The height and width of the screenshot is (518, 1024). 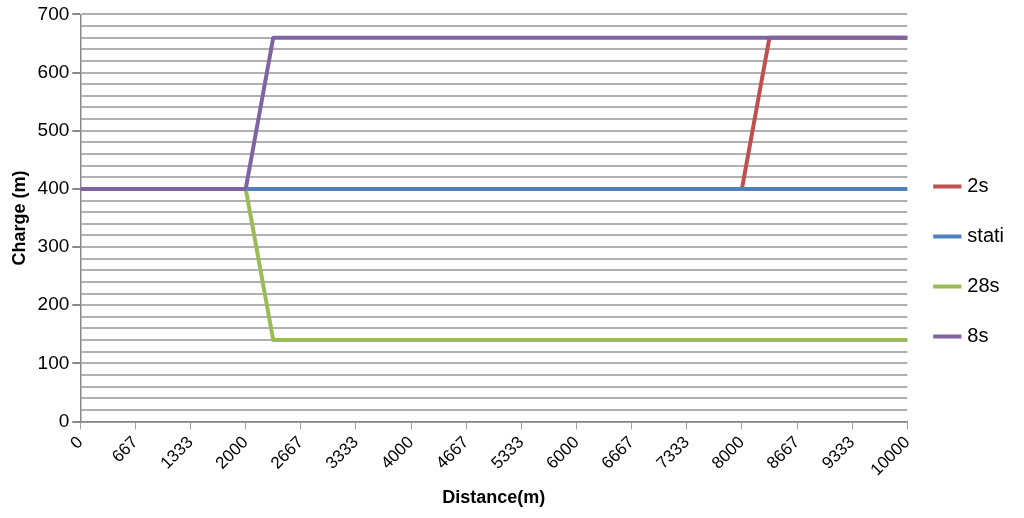 What do you see at coordinates (53, 71) in the screenshot?
I see `y-tick-label: 600` at bounding box center [53, 71].